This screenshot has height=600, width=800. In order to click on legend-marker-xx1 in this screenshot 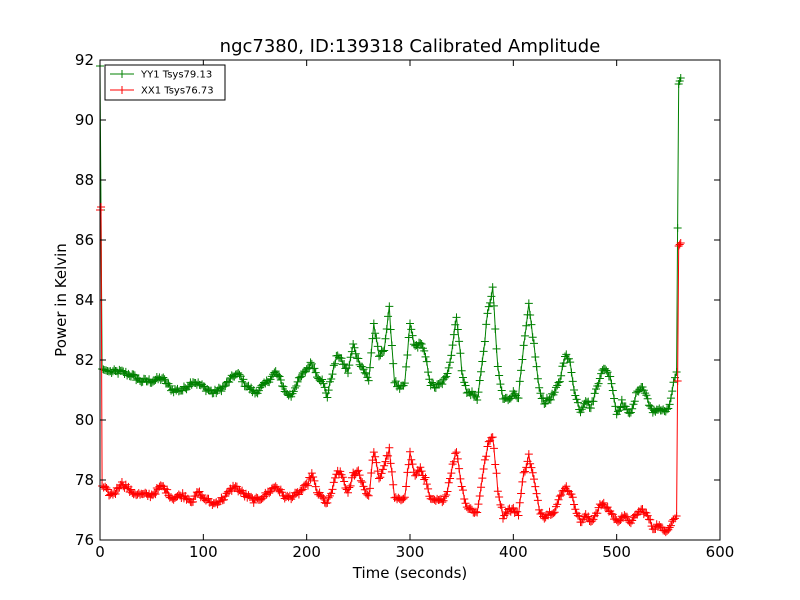, I will do `click(122, 90)`.